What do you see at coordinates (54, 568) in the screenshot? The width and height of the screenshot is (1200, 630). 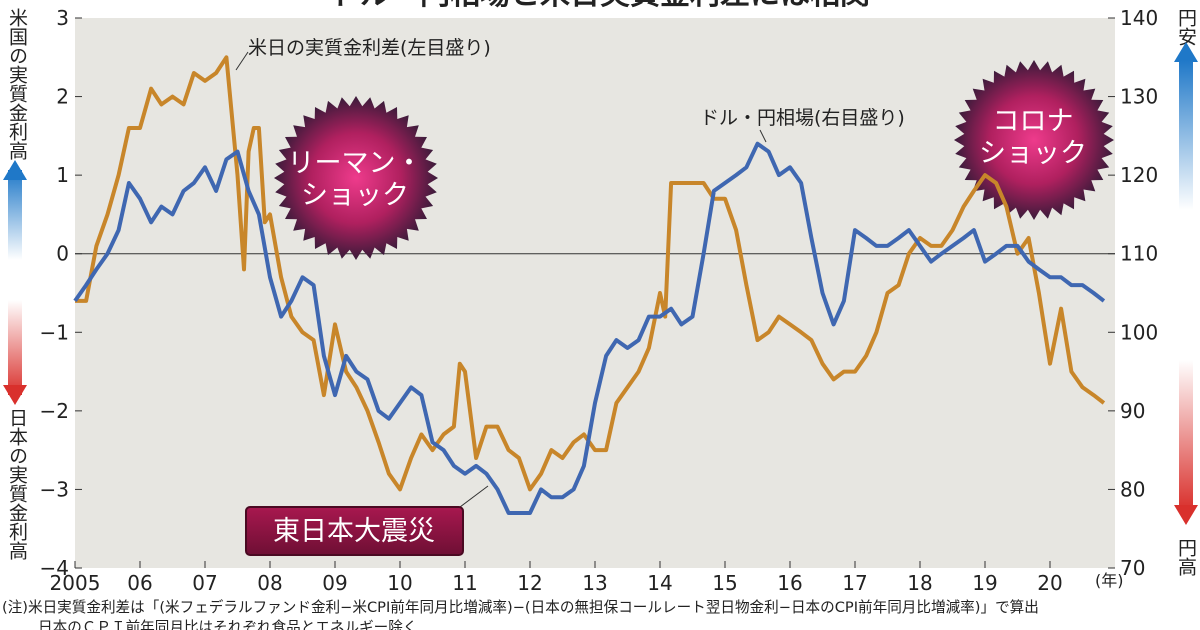 I see `left-tick-label: −4` at bounding box center [54, 568].